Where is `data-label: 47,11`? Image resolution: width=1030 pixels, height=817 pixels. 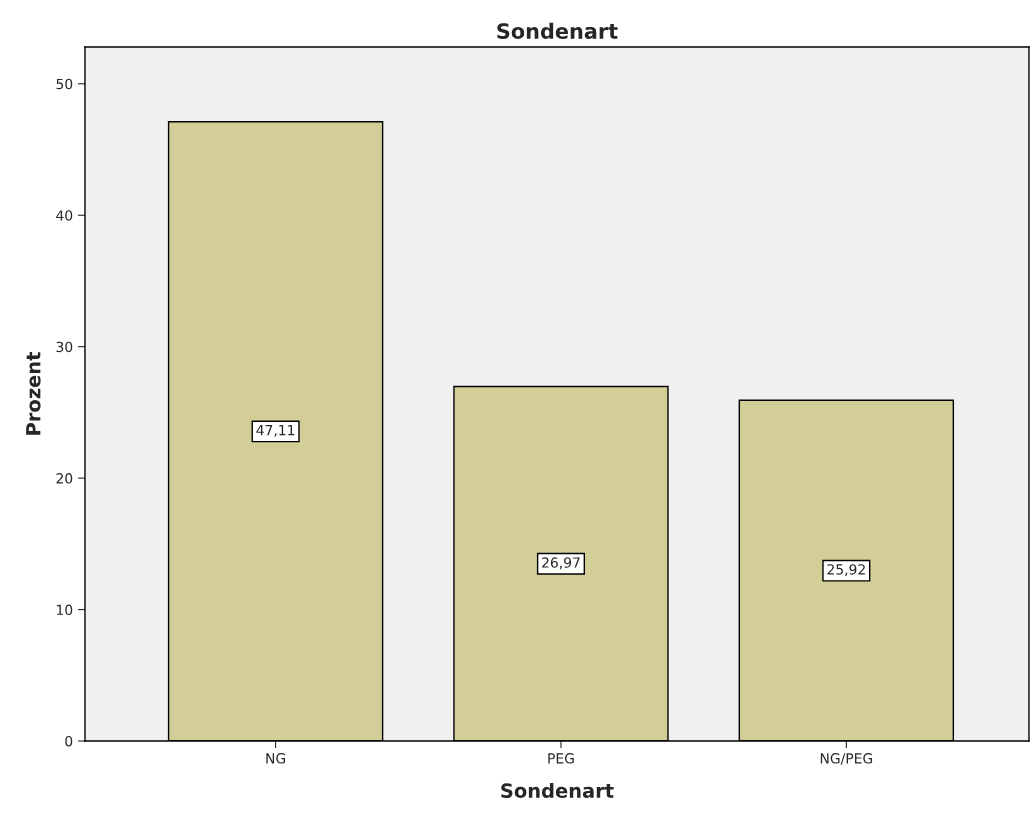 data-label: 47,11 is located at coordinates (275, 431).